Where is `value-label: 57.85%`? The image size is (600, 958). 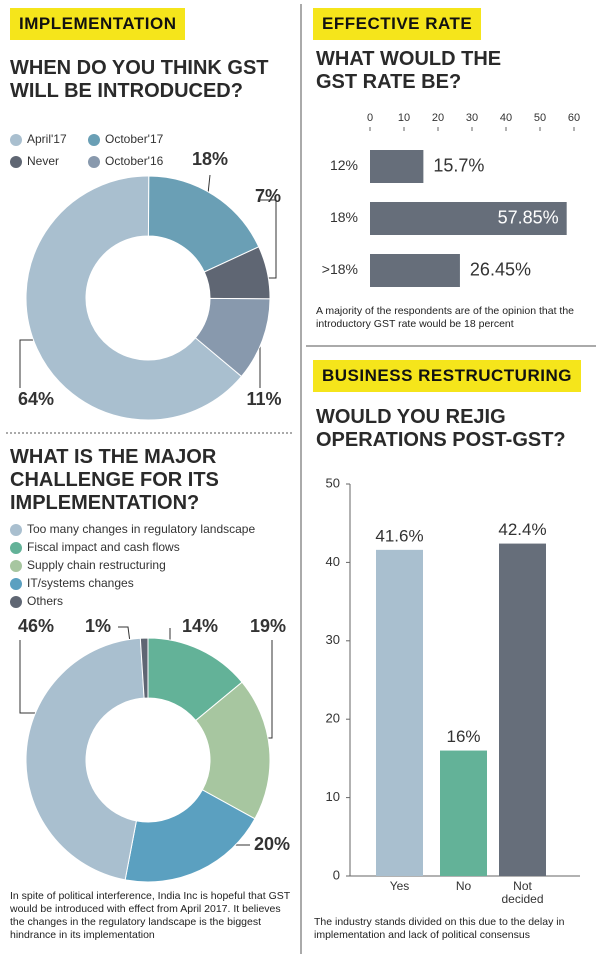
value-label: 57.85% is located at coordinates (528, 217).